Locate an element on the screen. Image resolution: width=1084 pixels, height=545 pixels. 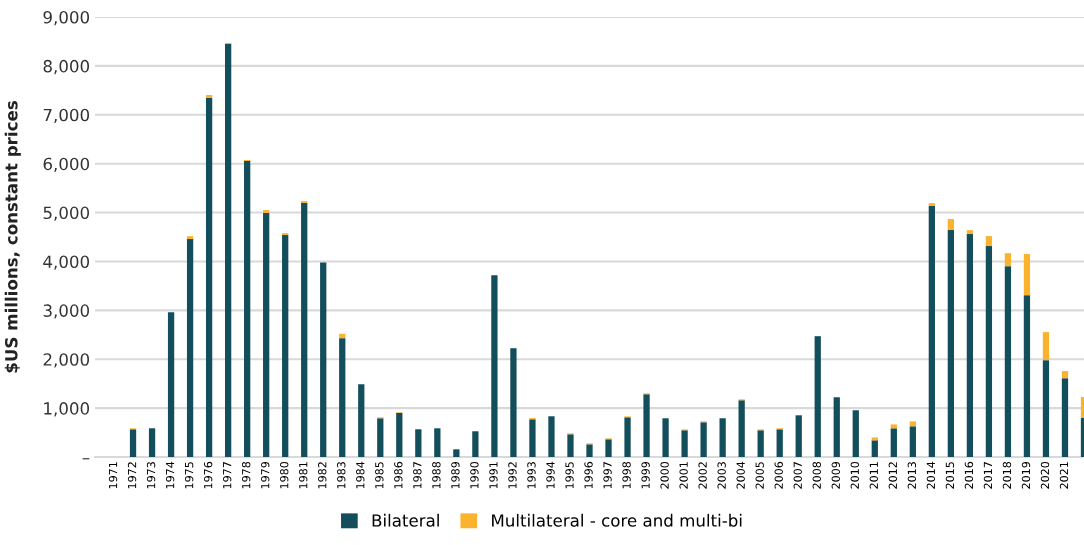
y-tick-label: – is located at coordinates (86, 459).